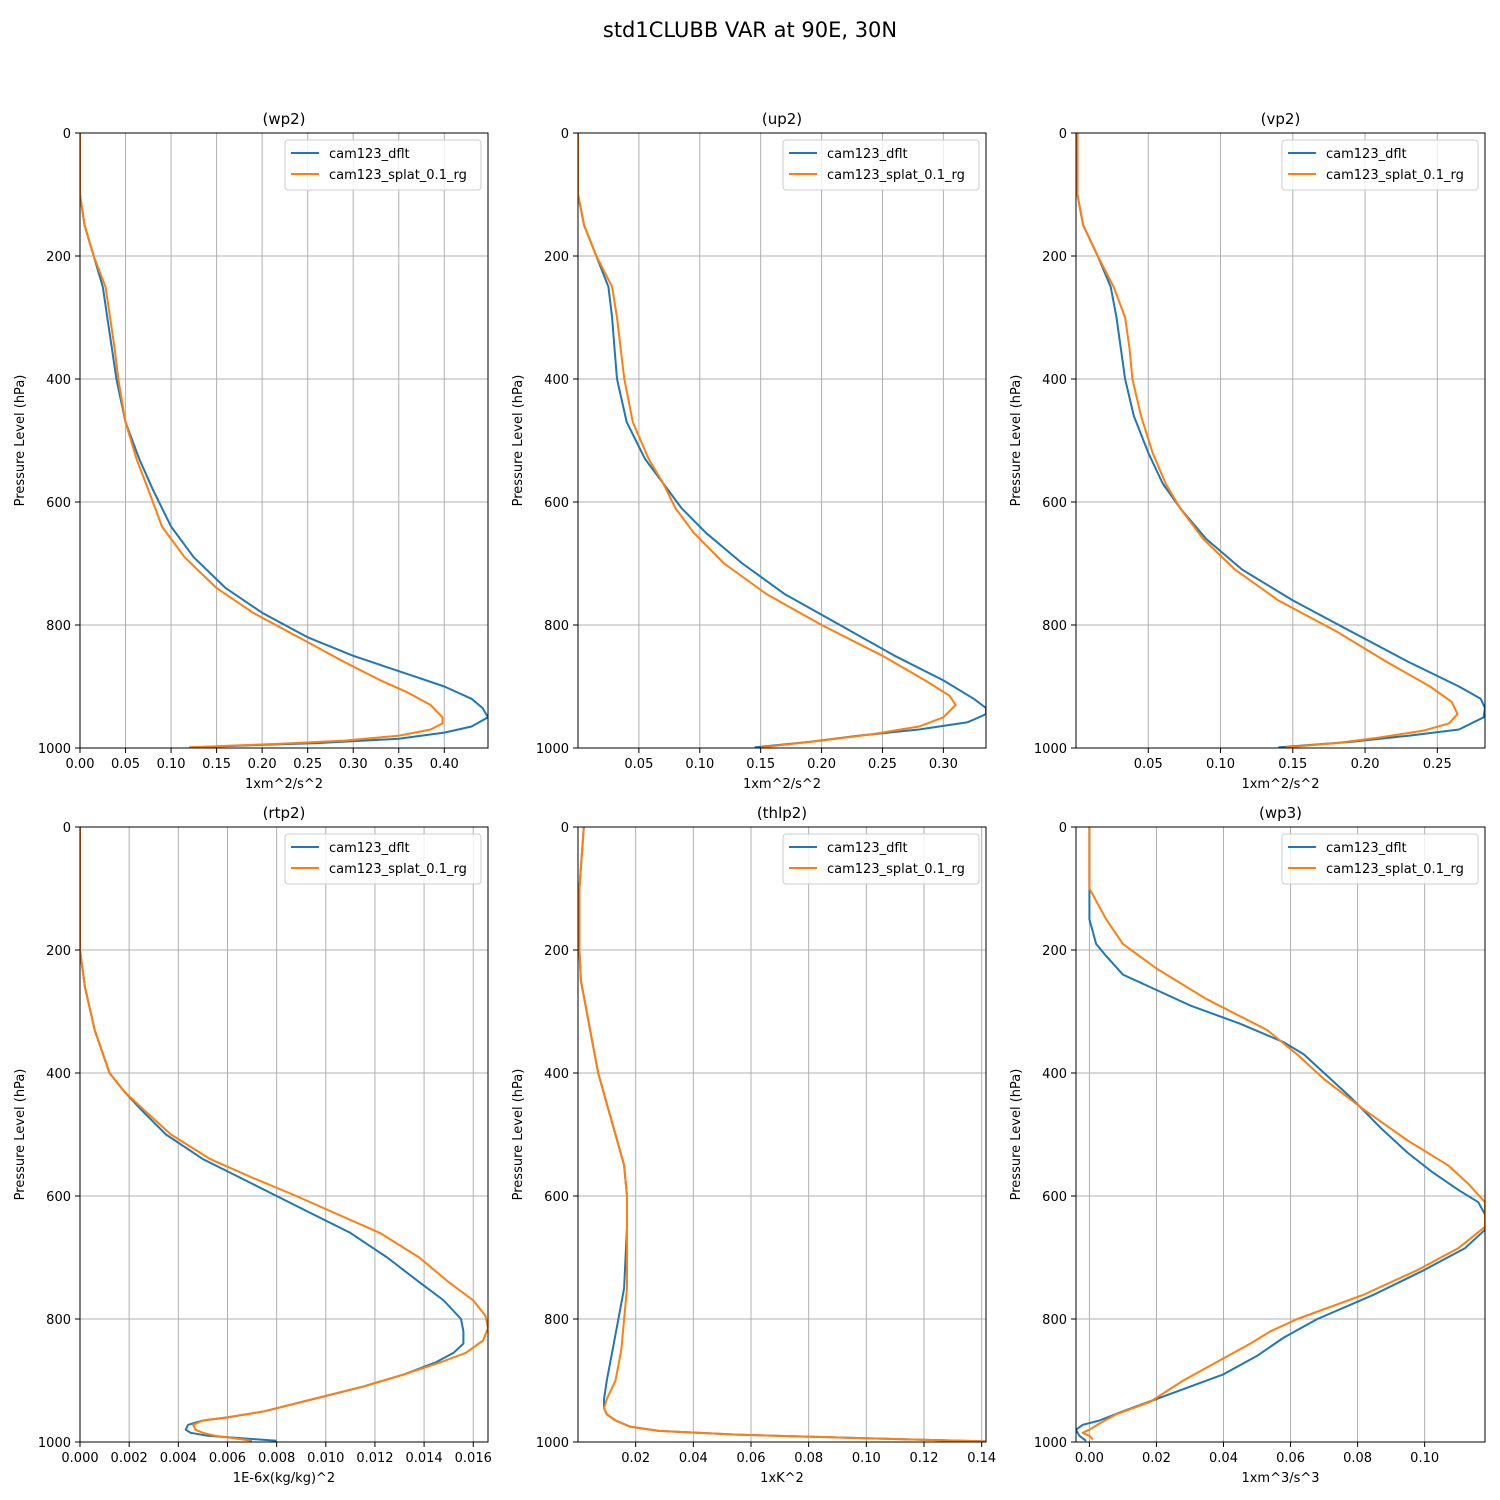 Image resolution: width=1500 pixels, height=1500 pixels. Describe the element at coordinates (284, 1478) in the screenshot. I see `x-axis-label: 1E-6x(kg/kg)^2` at that location.